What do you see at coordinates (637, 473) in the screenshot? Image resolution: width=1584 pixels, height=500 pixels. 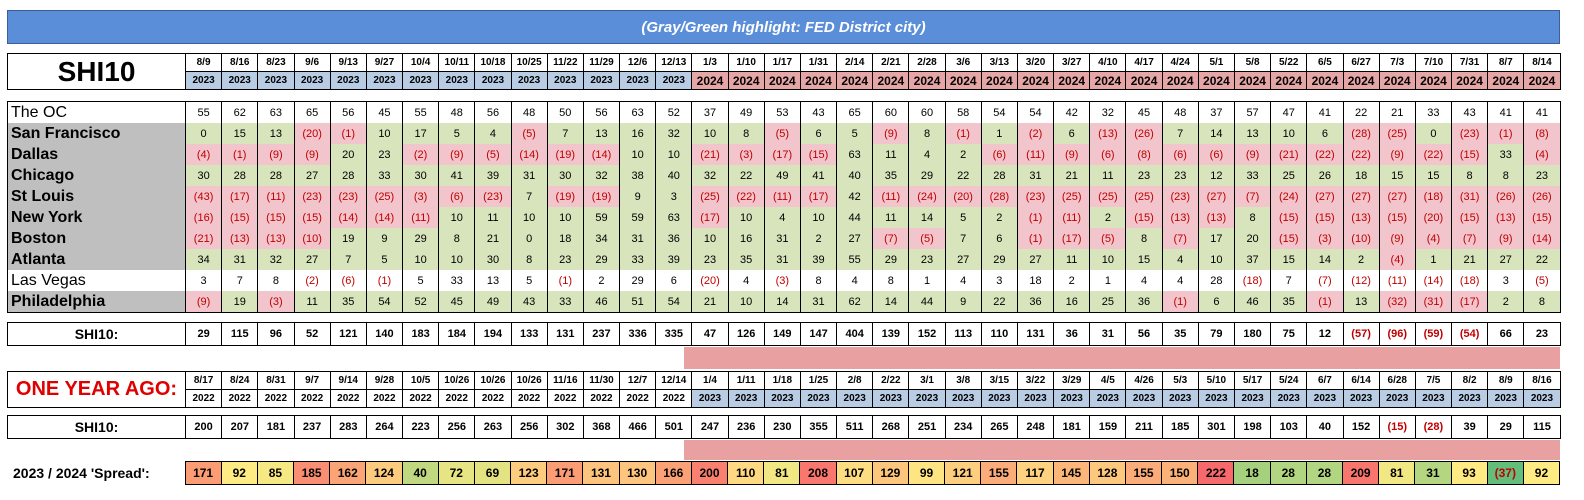 I see `spread-cell: 130` at bounding box center [637, 473].